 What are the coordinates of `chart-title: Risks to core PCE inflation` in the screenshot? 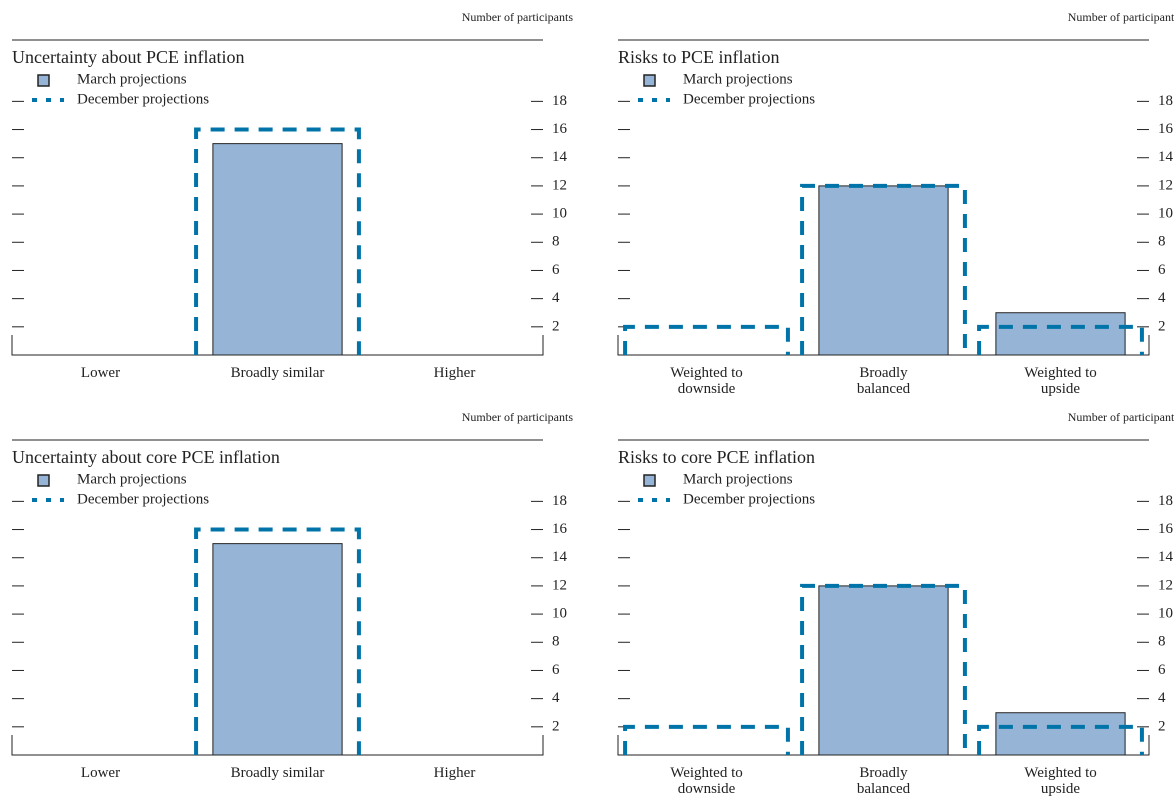 It's located at (716, 457).